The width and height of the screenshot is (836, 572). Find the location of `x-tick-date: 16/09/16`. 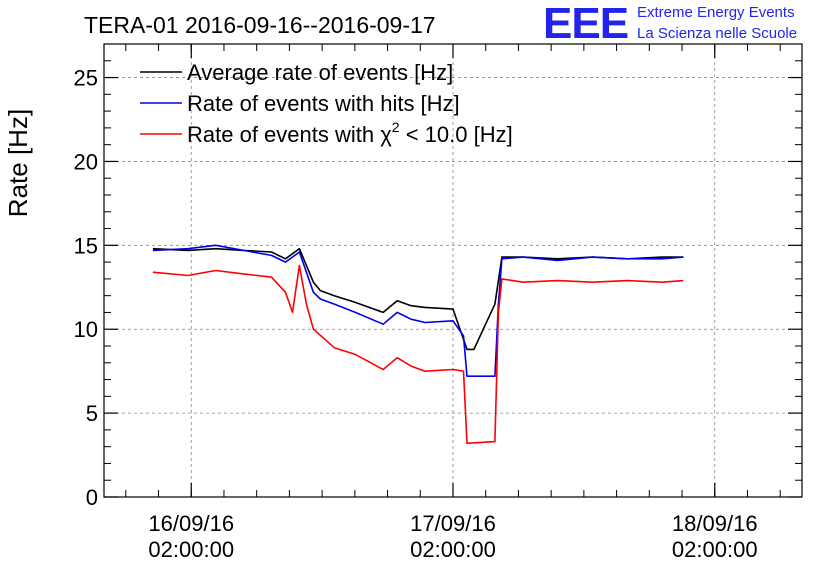

x-tick-date: 16/09/16 is located at coordinates (191, 523).